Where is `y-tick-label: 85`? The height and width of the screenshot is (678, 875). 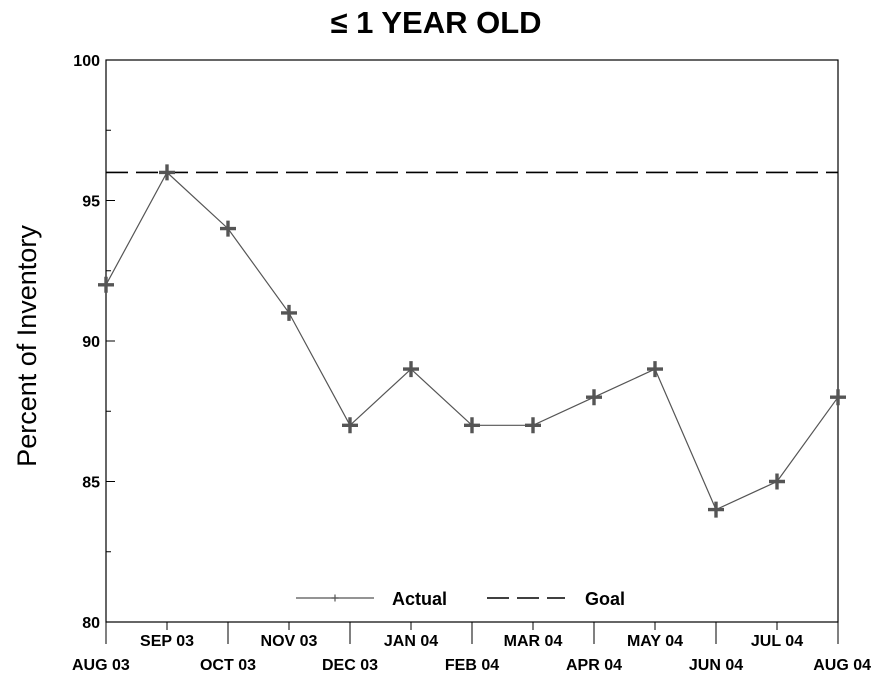 y-tick-label: 85 is located at coordinates (91, 483).